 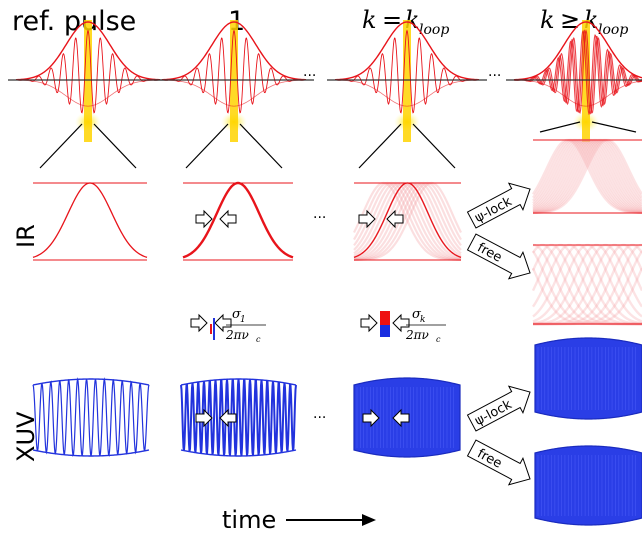 I want to click on row-label-ir: IR, so click(x=26, y=236).